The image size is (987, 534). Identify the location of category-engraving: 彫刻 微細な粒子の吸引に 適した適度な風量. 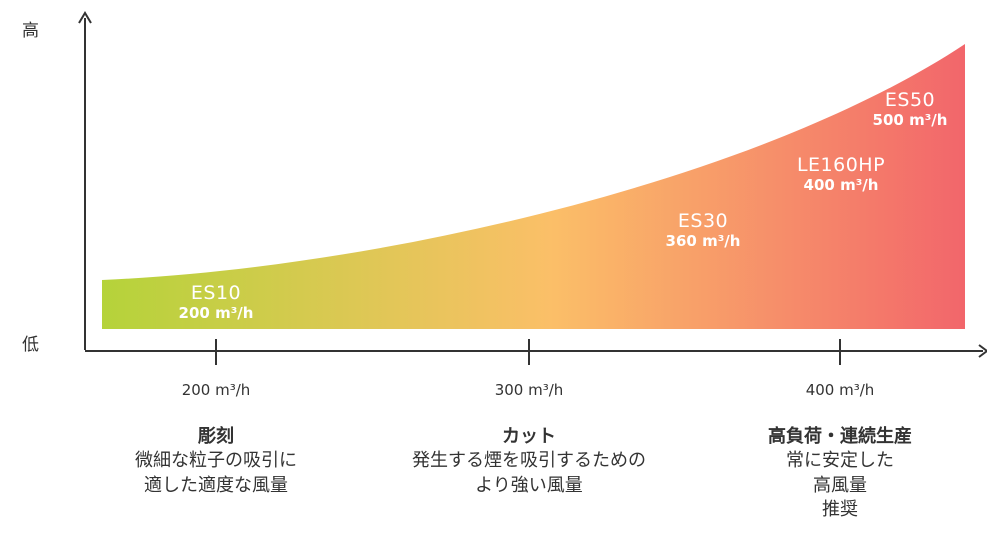
(216, 461).